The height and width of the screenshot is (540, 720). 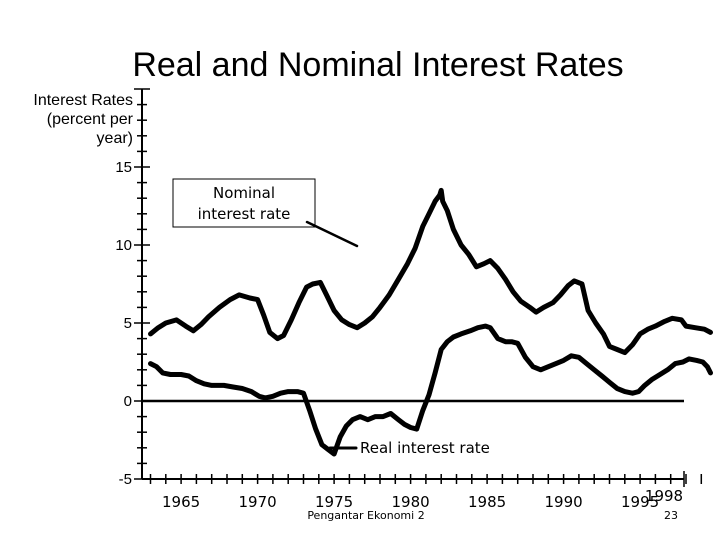 What do you see at coordinates (123, 245) in the screenshot?
I see `y-tick-label: 10` at bounding box center [123, 245].